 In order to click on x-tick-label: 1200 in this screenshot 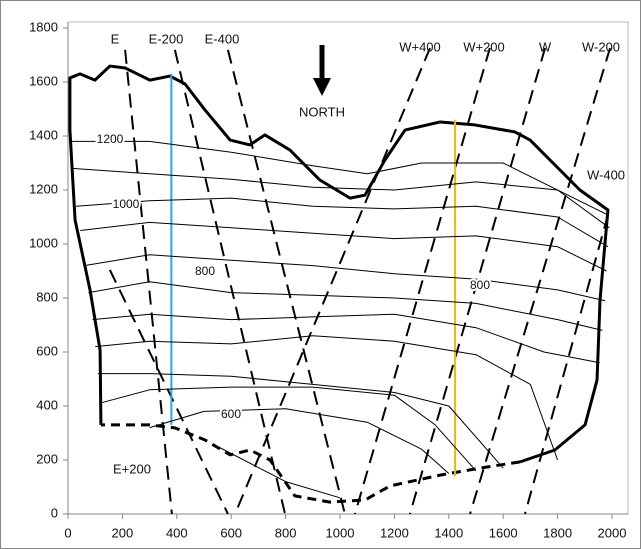, I will do `click(394, 532)`.